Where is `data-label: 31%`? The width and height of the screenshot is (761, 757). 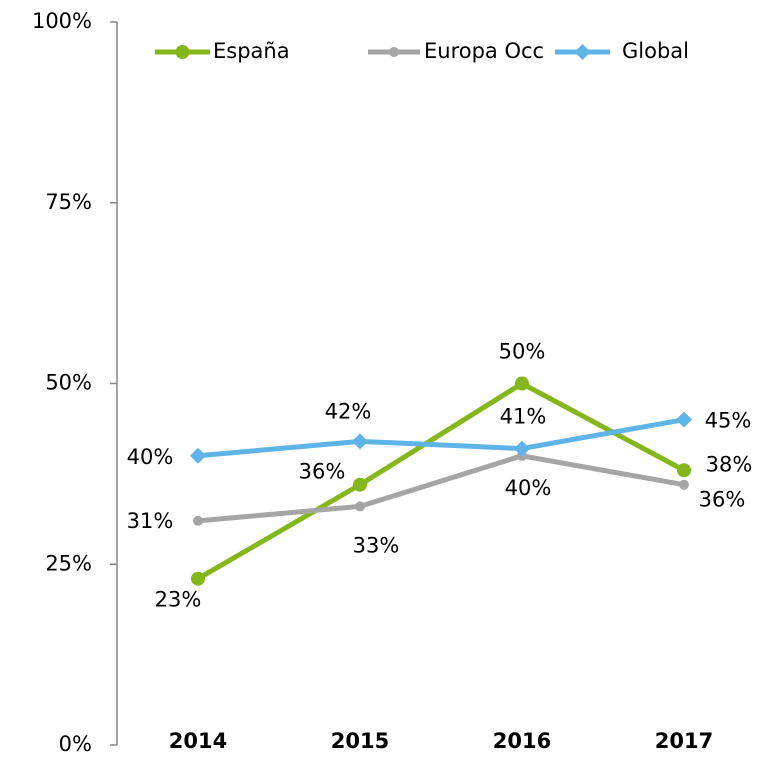
data-label: 31% is located at coordinates (150, 521).